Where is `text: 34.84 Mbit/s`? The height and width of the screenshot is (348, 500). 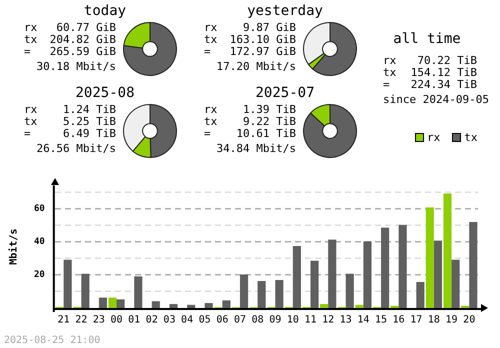 text: 34.84 Mbit/s is located at coordinates (256, 148).